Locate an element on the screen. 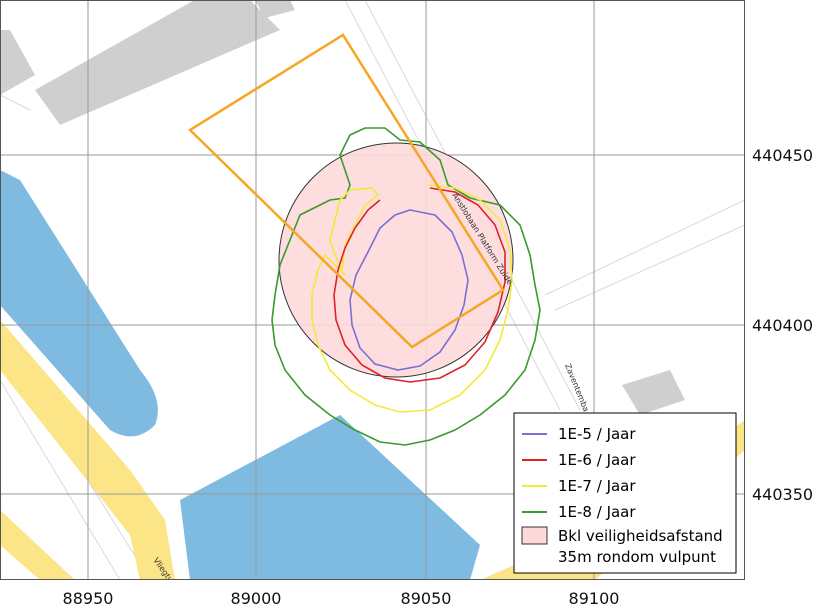  building-left is located at coordinates (17, 62).